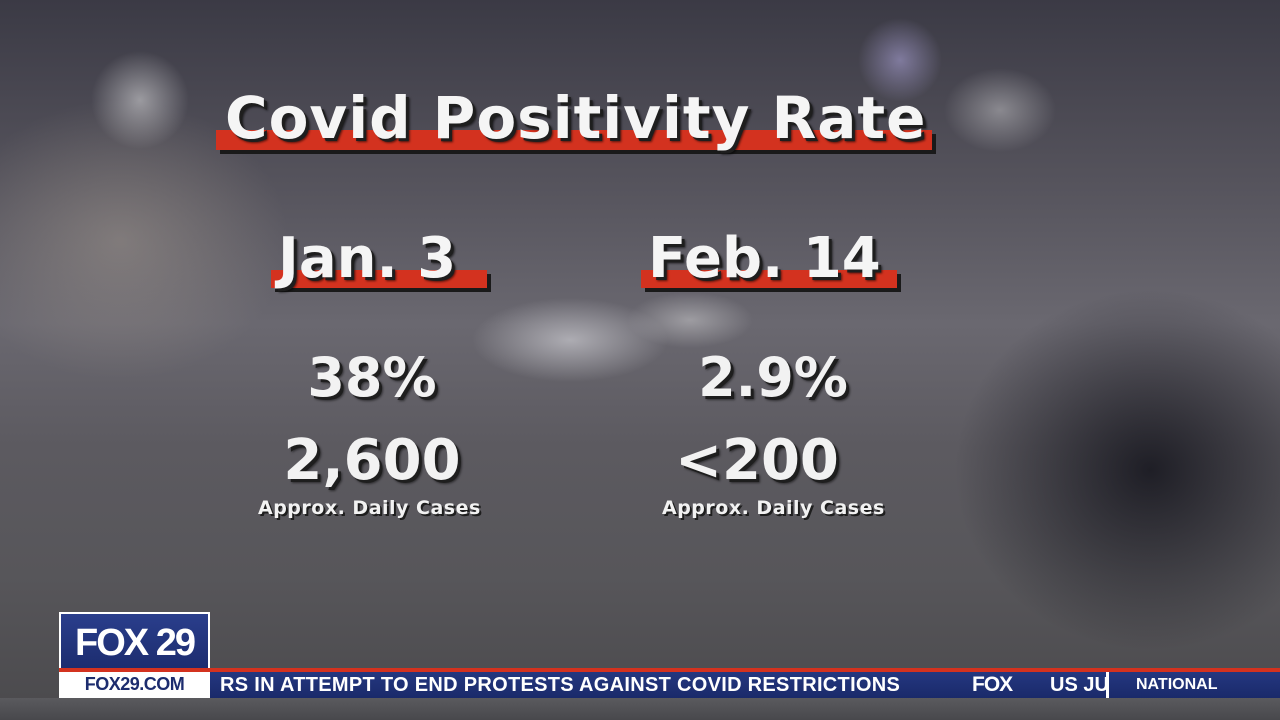  I want to click on logo-red-stripe, so click(134, 670).